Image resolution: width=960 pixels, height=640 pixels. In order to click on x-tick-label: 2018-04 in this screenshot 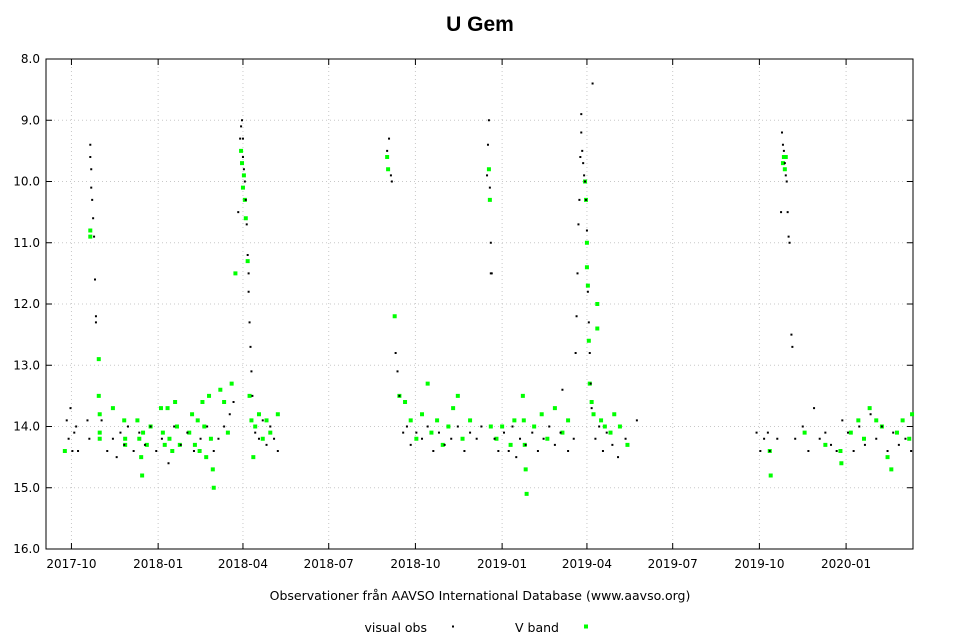, I will do `click(243, 564)`.